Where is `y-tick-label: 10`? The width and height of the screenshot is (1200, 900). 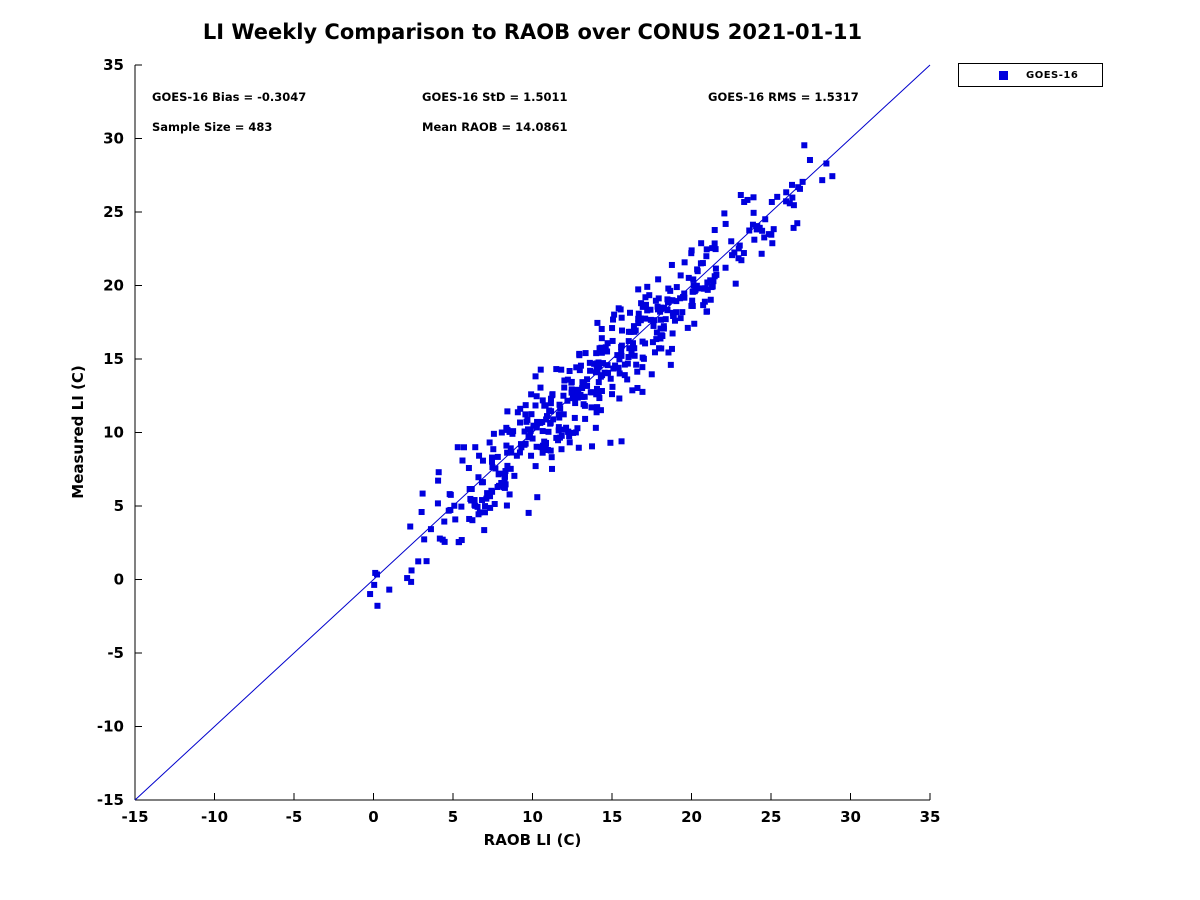 y-tick-label: 10 is located at coordinates (113, 433).